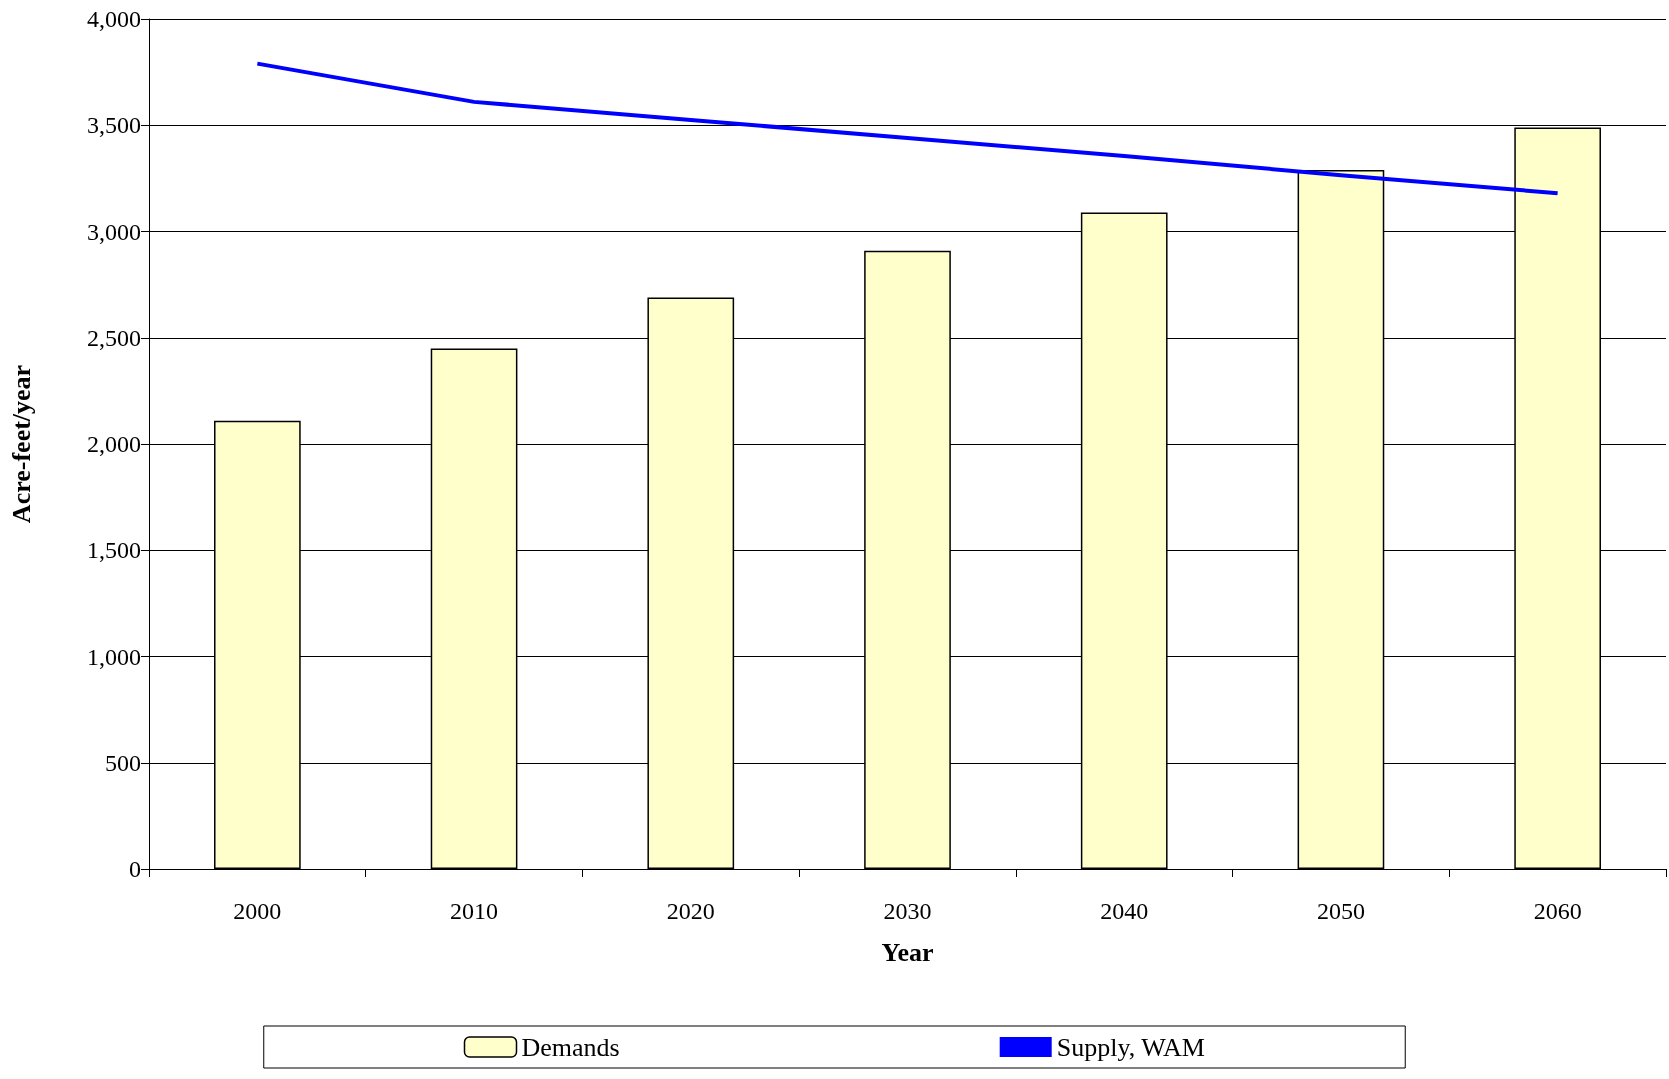  Describe the element at coordinates (474, 911) in the screenshot. I see `x-tick-label: 2010` at that location.